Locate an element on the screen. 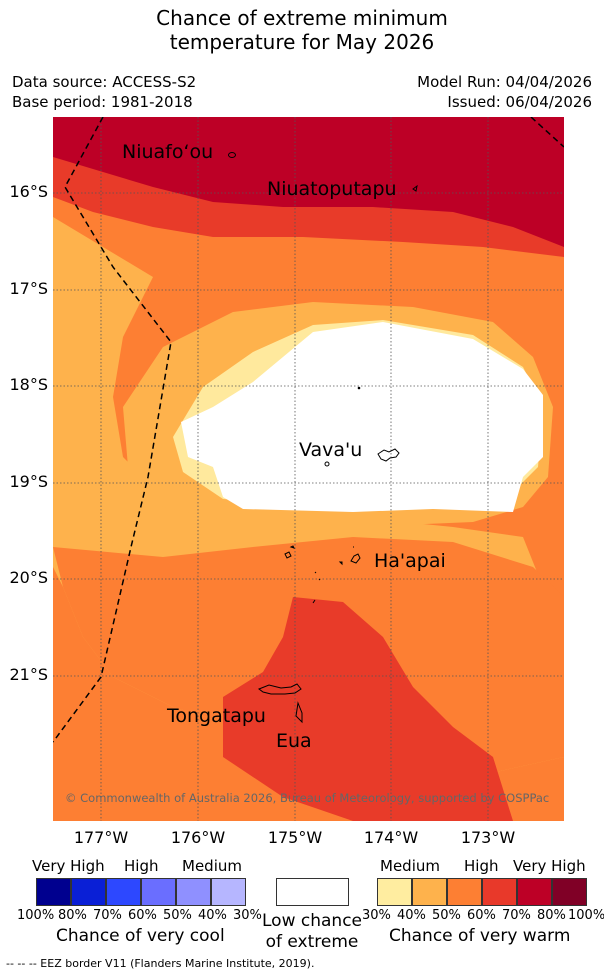 The width and height of the screenshot is (604, 977). eua-island is located at coordinates (299, 712).